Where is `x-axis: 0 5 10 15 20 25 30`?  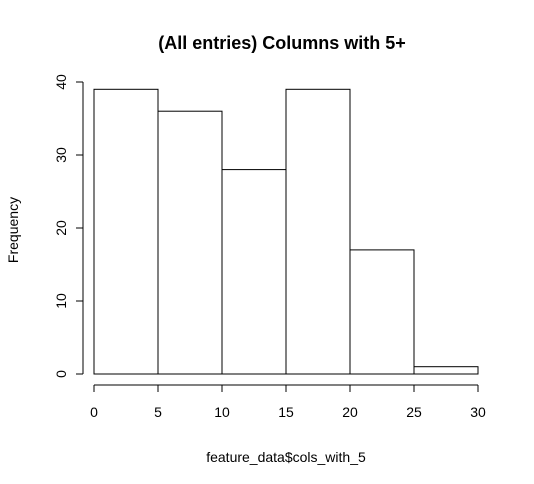 x-axis: 0 5 10 15 20 25 30 is located at coordinates (288, 402).